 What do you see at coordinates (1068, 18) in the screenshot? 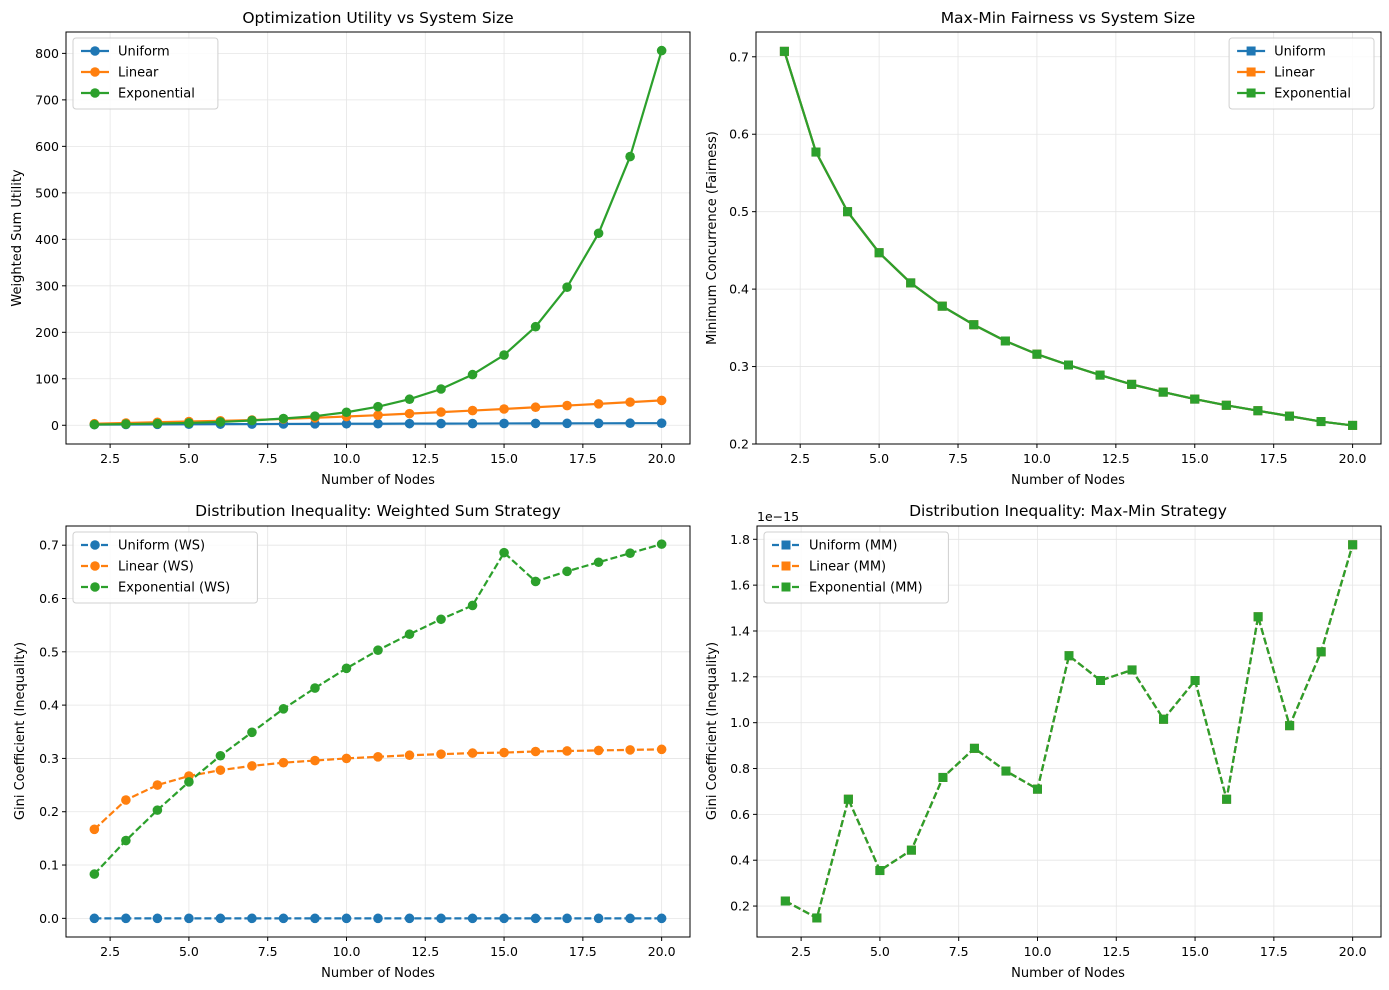
I see `chart-title: Max-Min Fairness vs System Size` at bounding box center [1068, 18].